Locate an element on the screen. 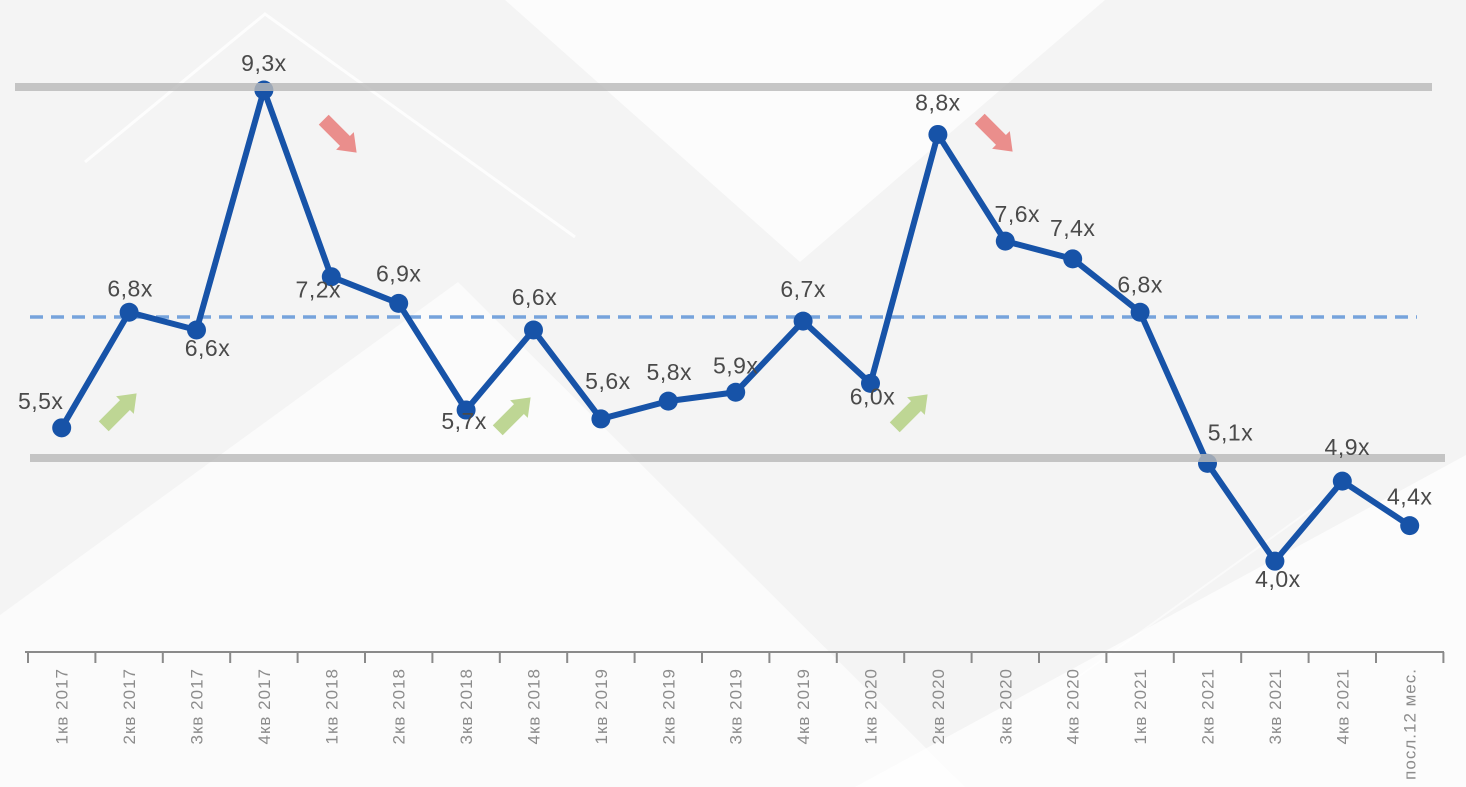 This screenshot has height=787, width=1466. point-value-label: 7,6x is located at coordinates (1017, 214).